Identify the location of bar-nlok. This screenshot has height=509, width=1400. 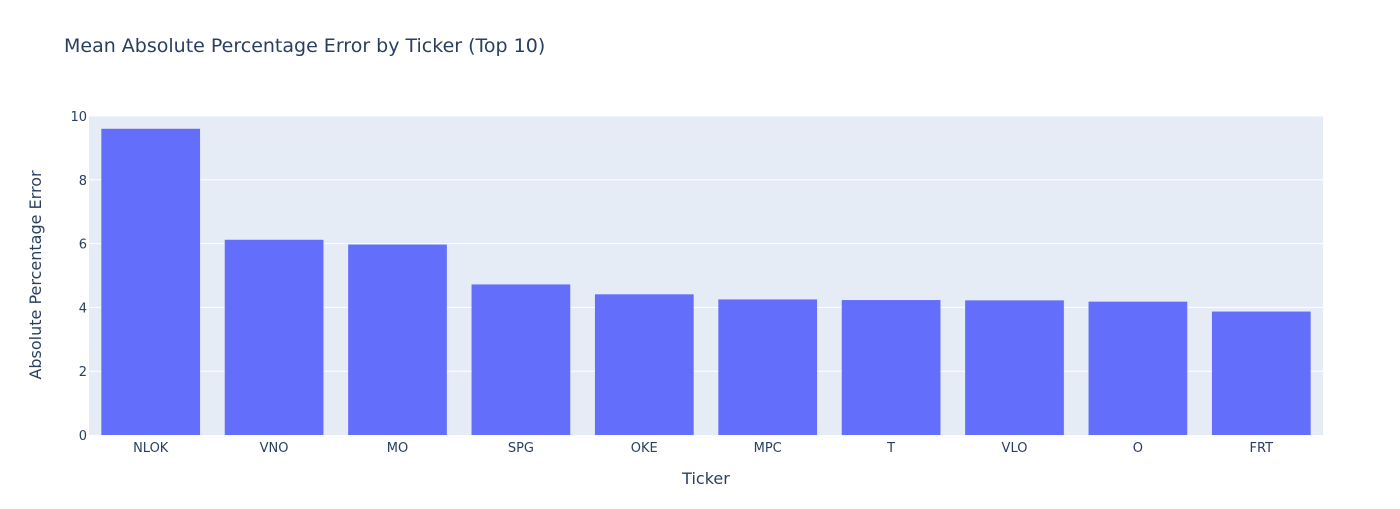
(151, 281).